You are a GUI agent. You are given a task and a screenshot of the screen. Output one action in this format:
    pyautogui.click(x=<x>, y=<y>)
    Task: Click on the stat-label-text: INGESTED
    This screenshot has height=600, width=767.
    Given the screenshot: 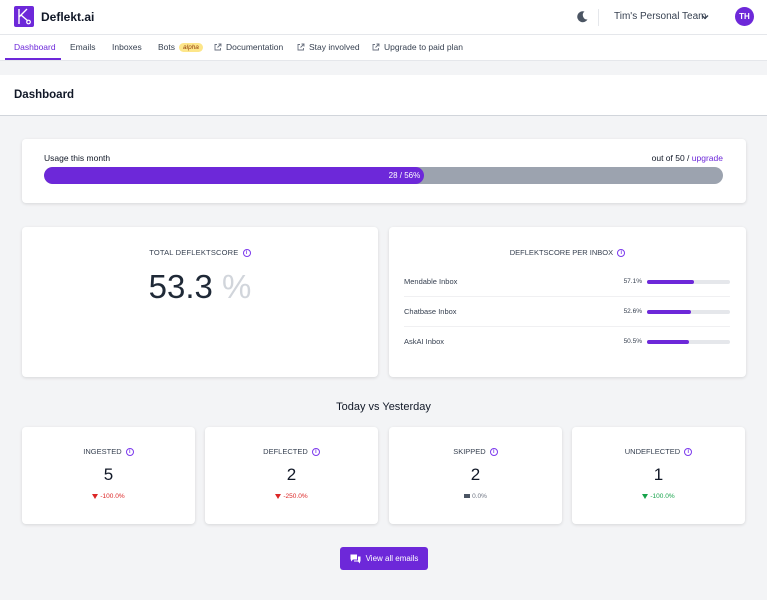 What is the action you would take?
    pyautogui.click(x=102, y=451)
    